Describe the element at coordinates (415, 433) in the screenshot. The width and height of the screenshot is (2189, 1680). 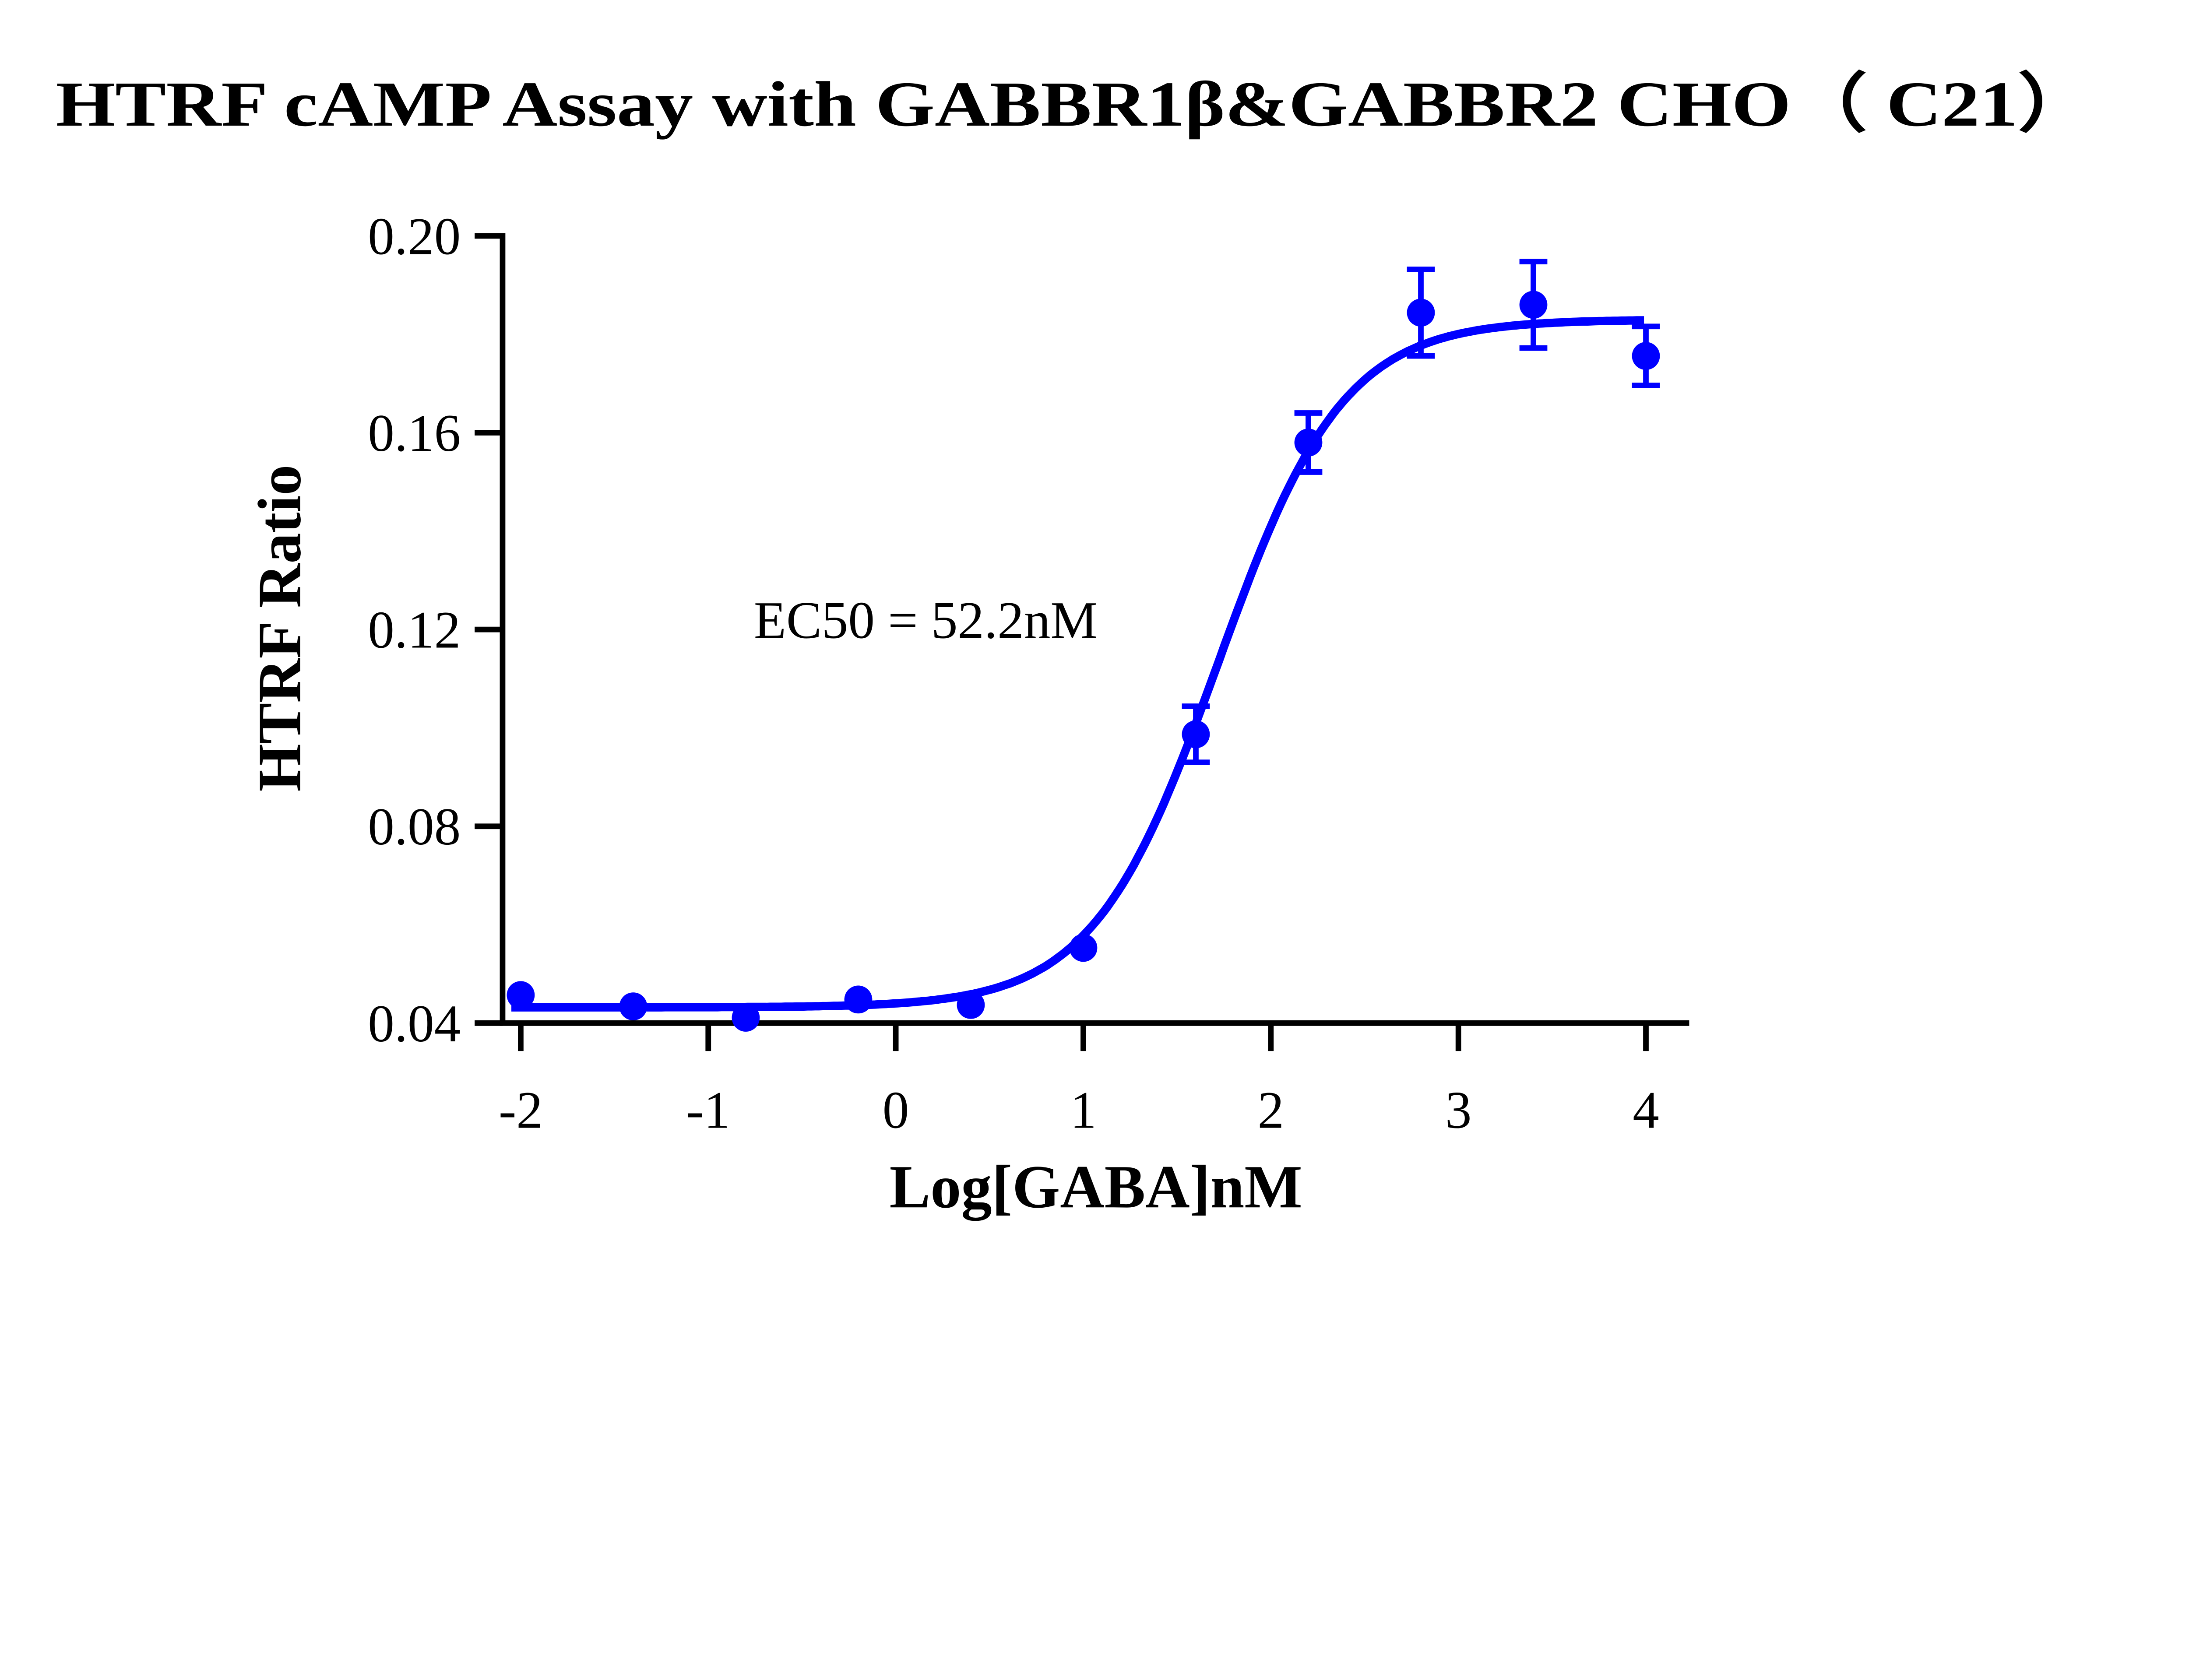
I see `y-tick-label: 0.16` at that location.